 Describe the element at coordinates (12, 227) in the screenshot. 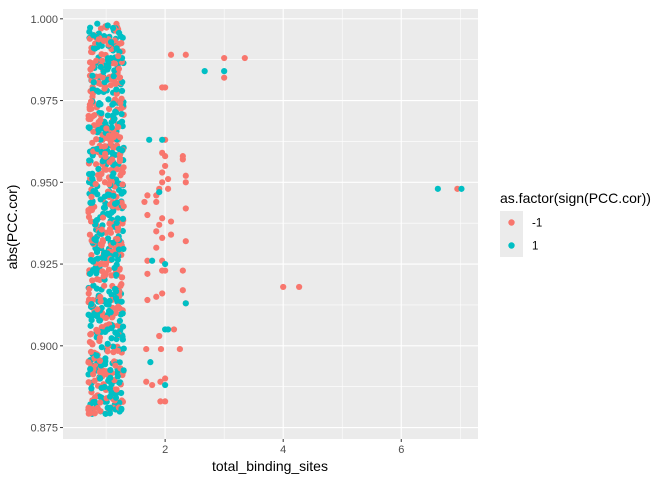

I see `y-axis-title: abs(PCC.cor)` at that location.